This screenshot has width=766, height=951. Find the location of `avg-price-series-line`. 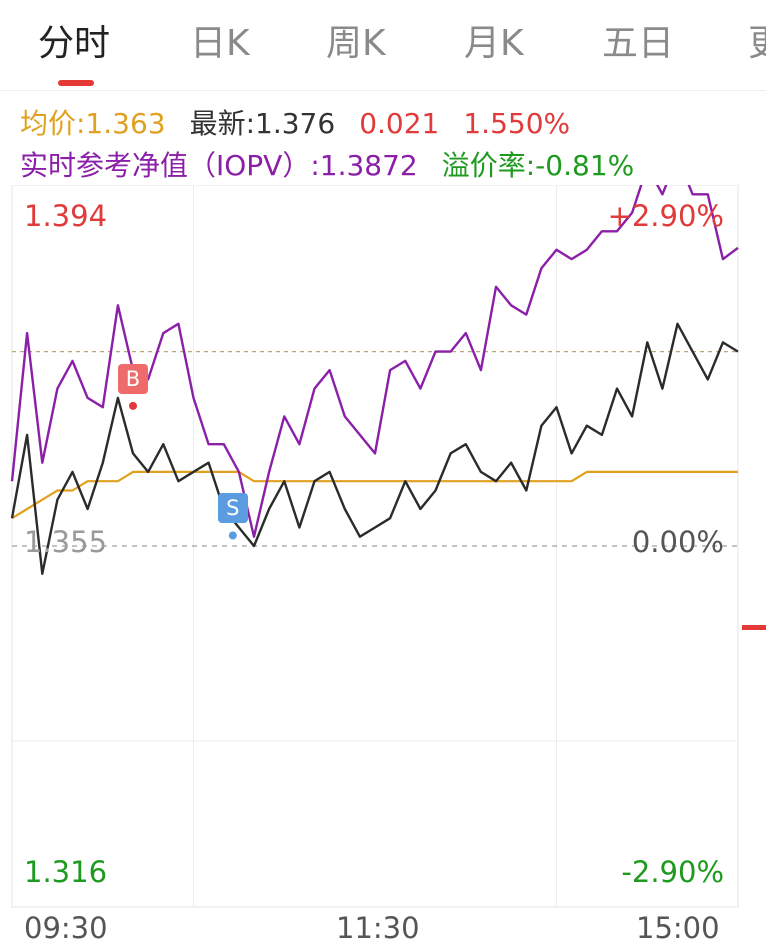

avg-price-series-line is located at coordinates (374, 495).